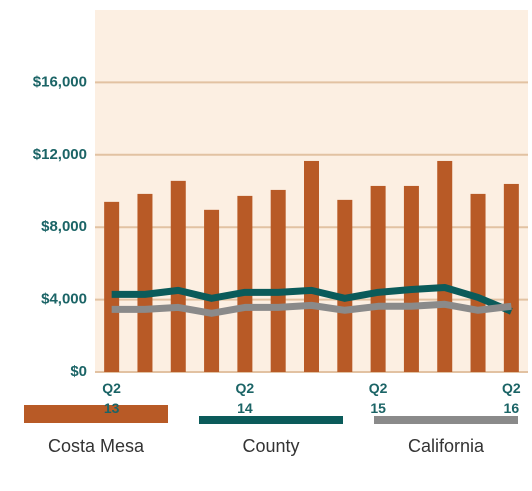  What do you see at coordinates (78, 371) in the screenshot?
I see `y-tick-label: $0` at bounding box center [78, 371].